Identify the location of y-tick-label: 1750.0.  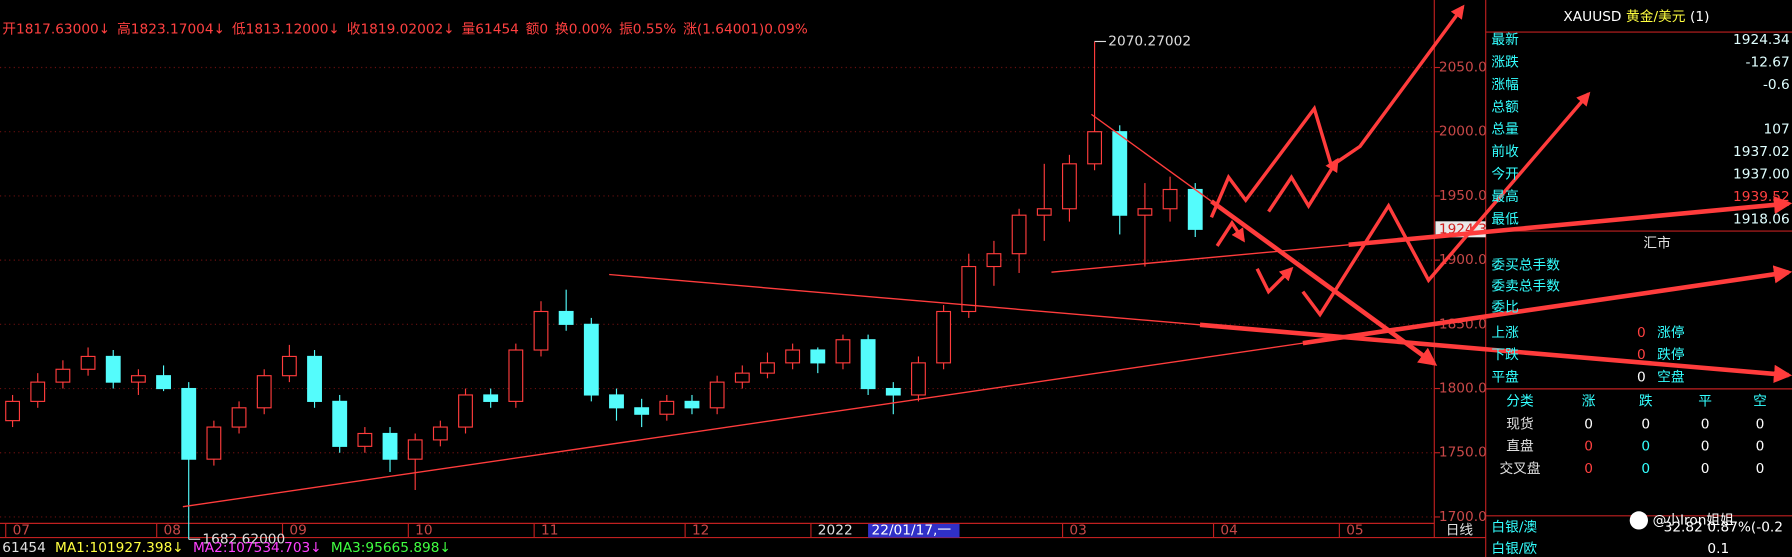
(1463, 453).